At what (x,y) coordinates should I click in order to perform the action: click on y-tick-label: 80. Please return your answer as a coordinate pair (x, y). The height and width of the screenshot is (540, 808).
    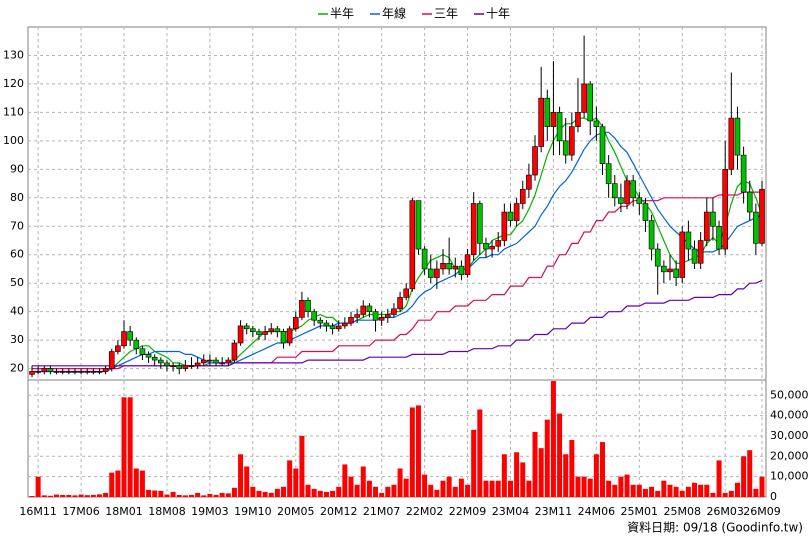
    Looking at the image, I should click on (17, 197).